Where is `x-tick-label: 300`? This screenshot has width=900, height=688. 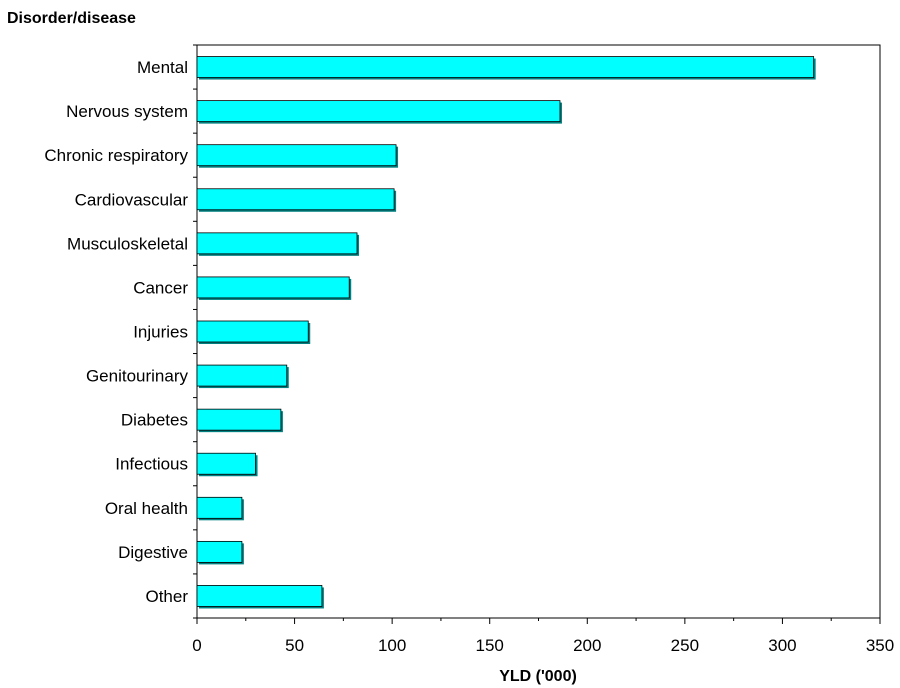 x-tick-label: 300 is located at coordinates (782, 645).